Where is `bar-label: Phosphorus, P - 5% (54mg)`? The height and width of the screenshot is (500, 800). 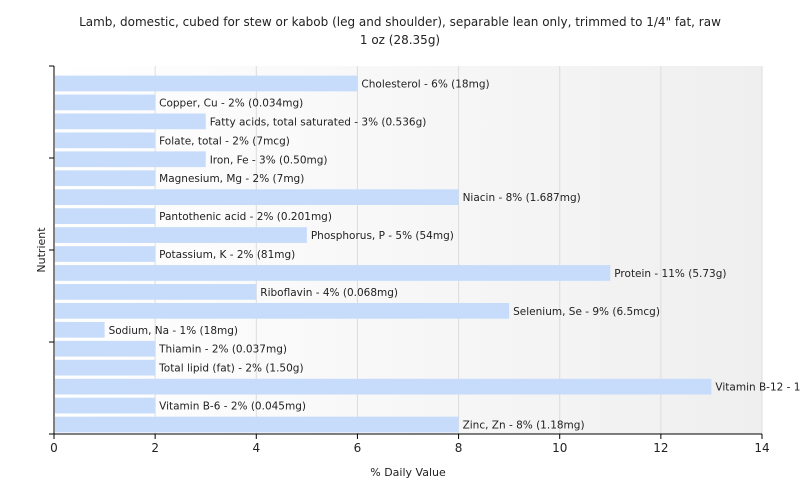 bar-label: Phosphorus, P - 5% (54mg) is located at coordinates (382, 236).